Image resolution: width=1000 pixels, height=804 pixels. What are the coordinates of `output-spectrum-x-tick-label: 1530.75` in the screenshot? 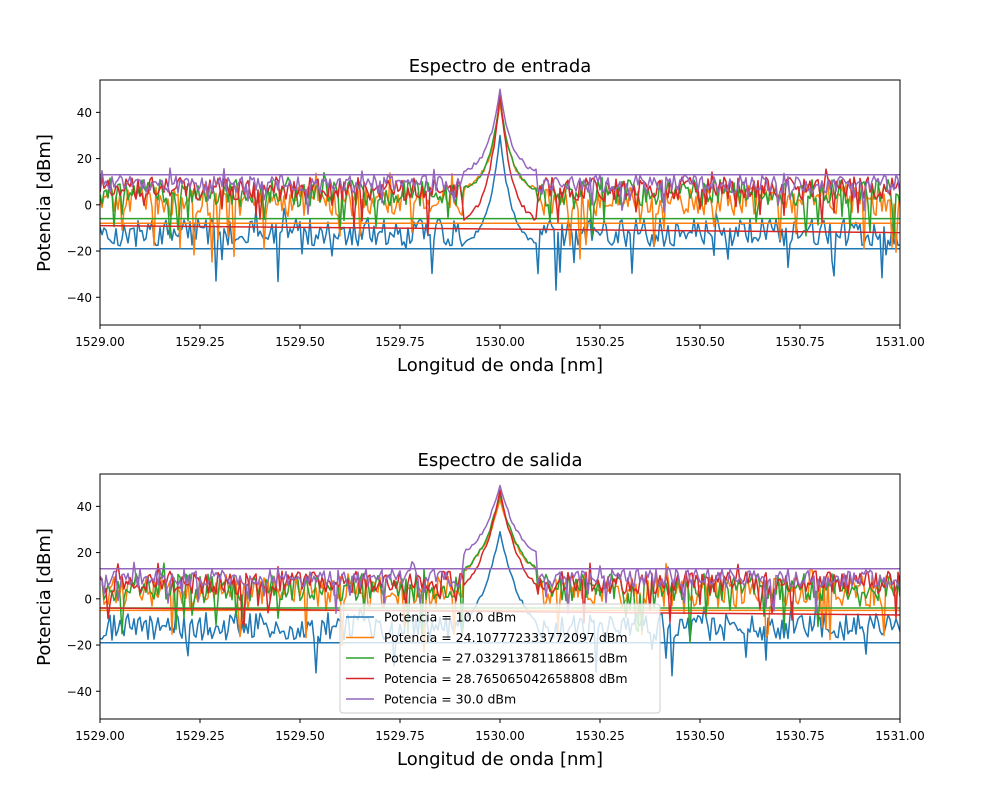 It's located at (800, 736).